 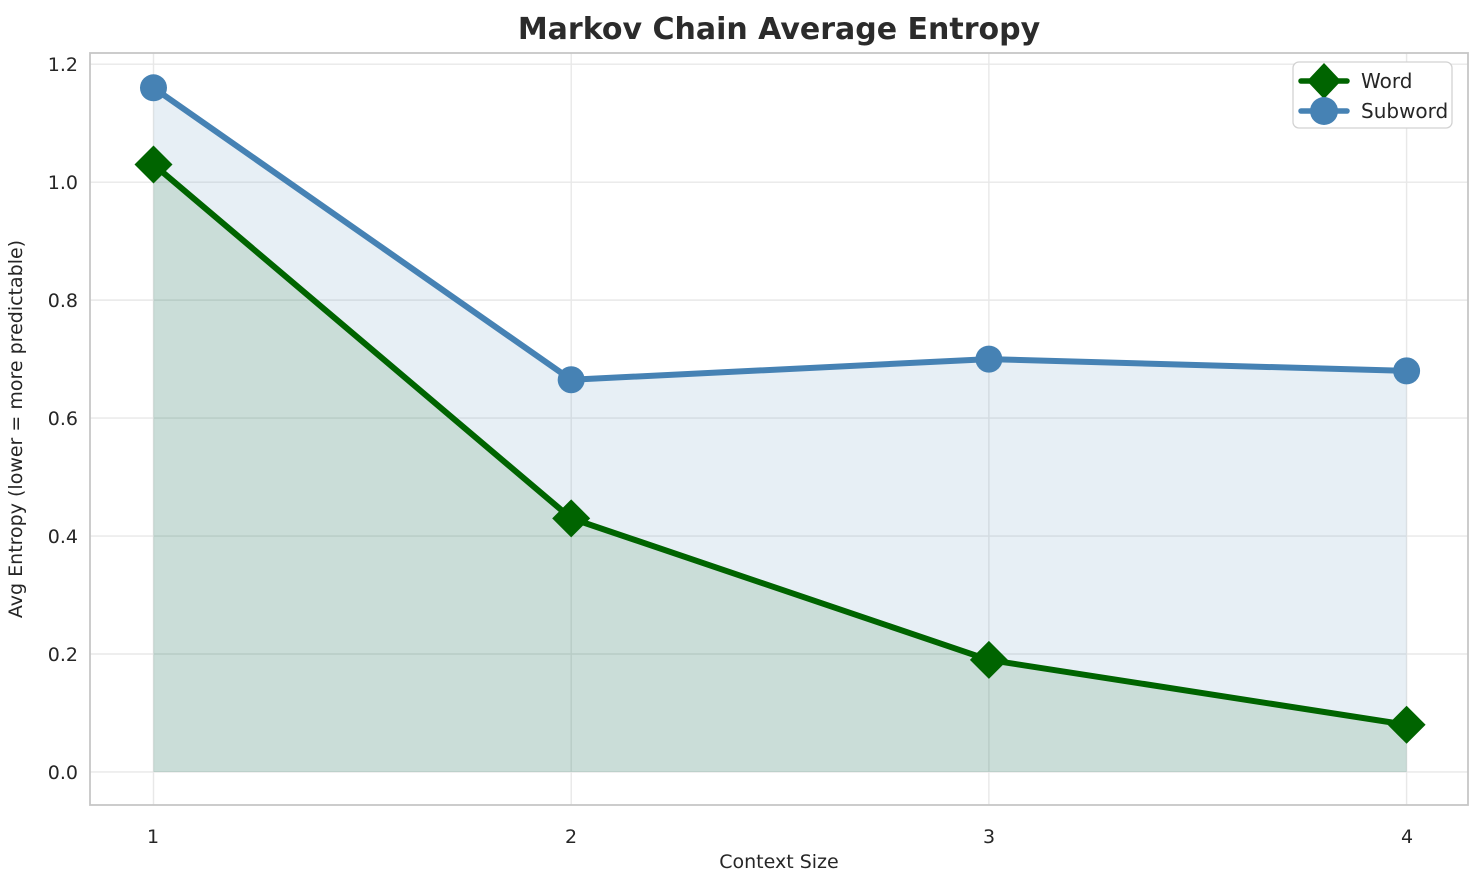 What do you see at coordinates (571, 837) in the screenshot?
I see `x-tick-2: 2` at bounding box center [571, 837].